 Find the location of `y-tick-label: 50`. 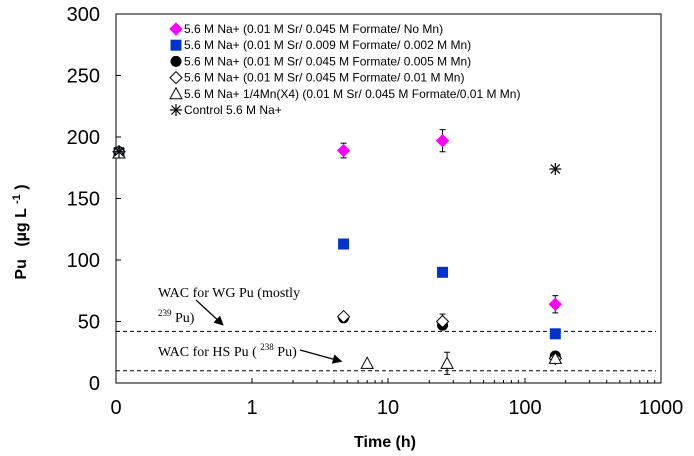

y-tick-label: 50 is located at coordinates (89, 323).